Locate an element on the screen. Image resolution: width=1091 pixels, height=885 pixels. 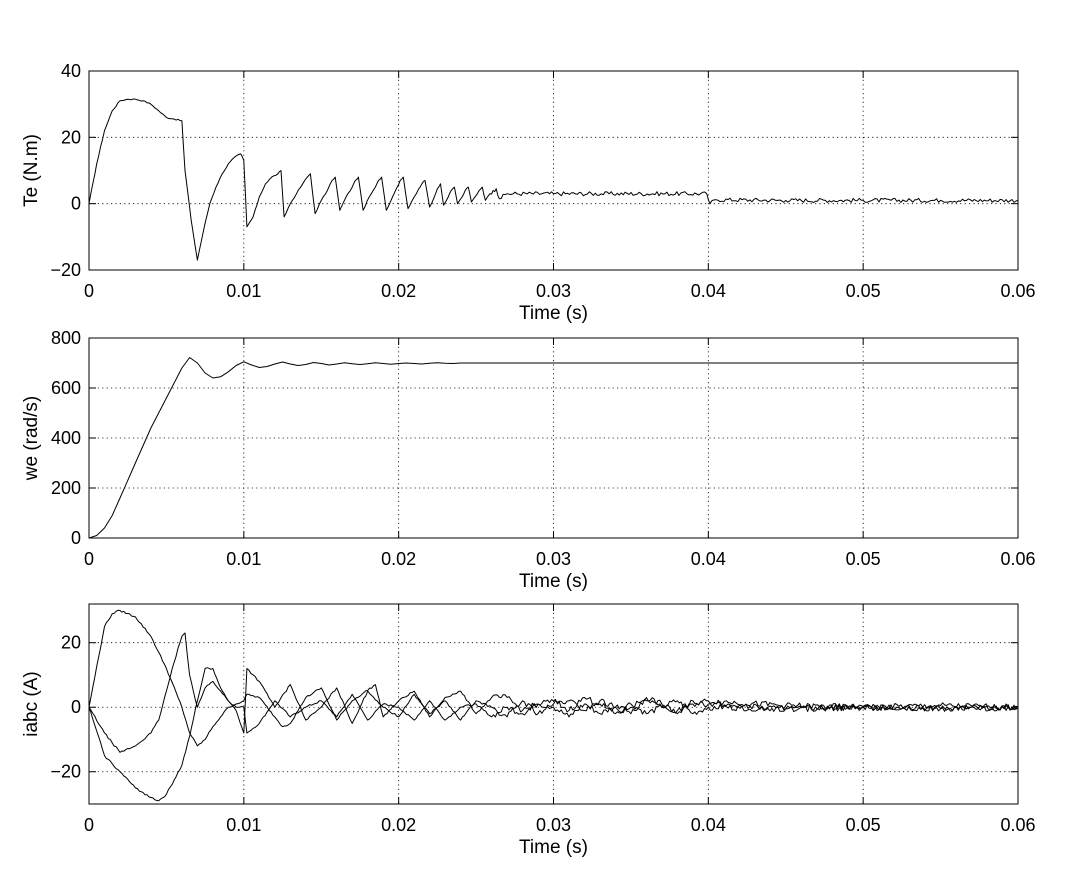
torque-xtick-label: 0.06 is located at coordinates (1017, 291).